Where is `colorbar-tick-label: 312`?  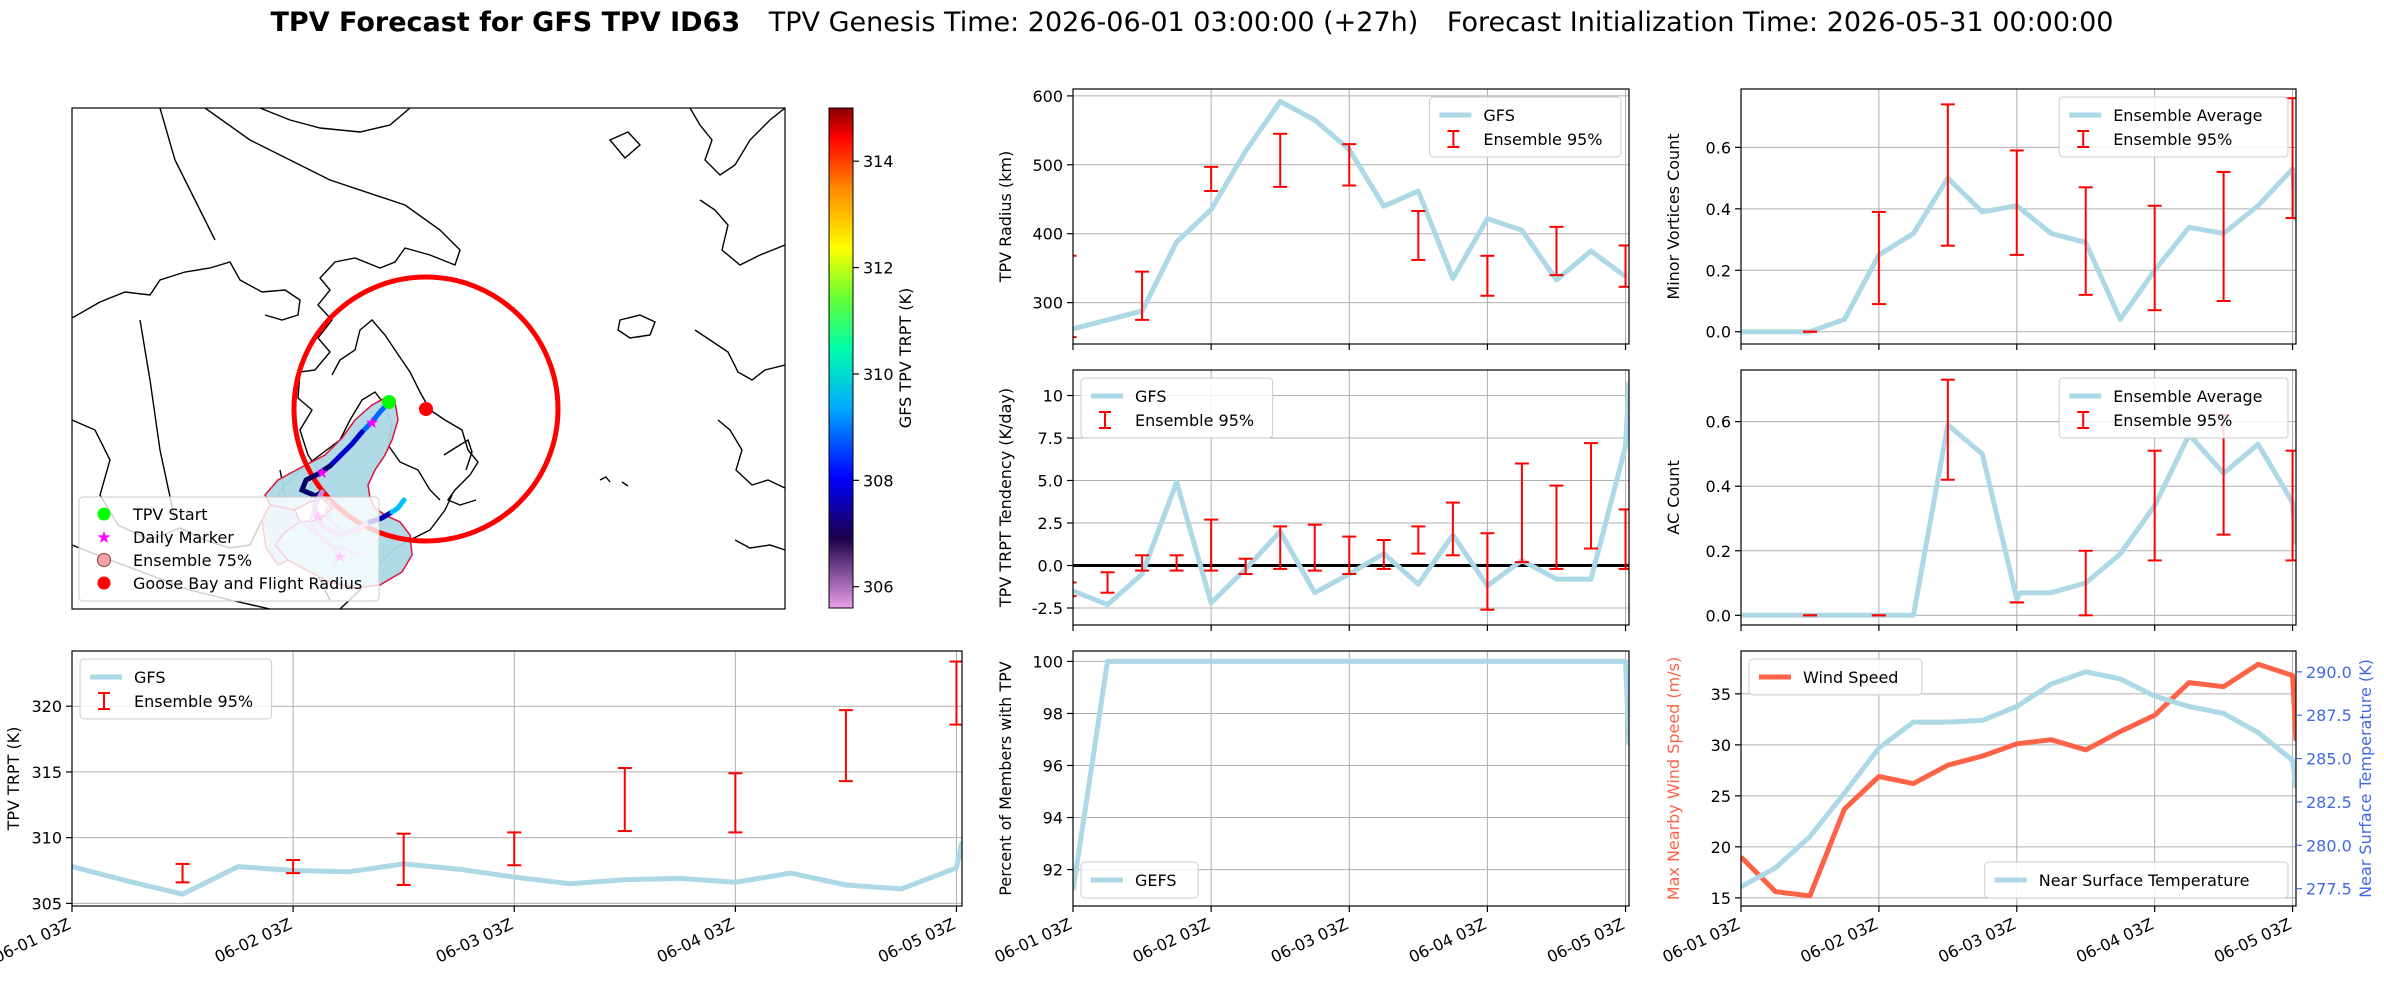
colorbar-tick-label: 312 is located at coordinates (878, 268).